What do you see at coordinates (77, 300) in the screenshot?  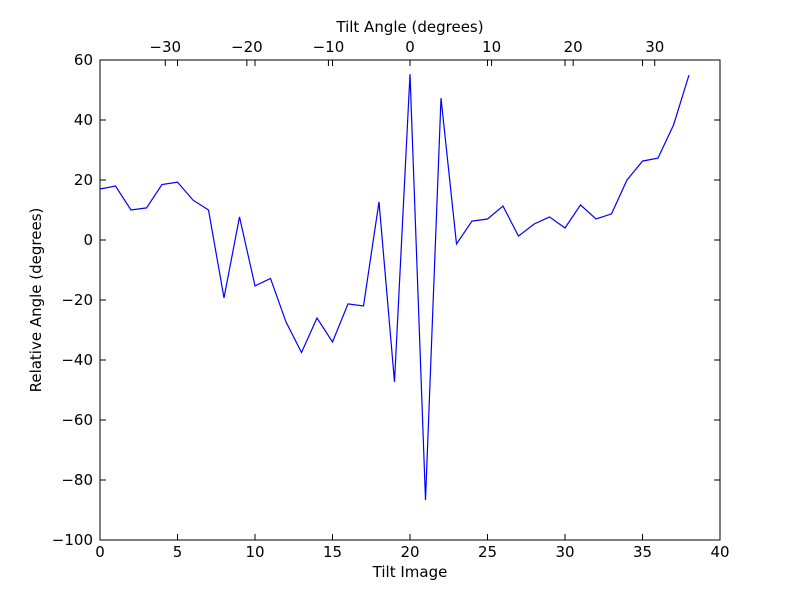 I see `y-tick-label: −20` at bounding box center [77, 300].